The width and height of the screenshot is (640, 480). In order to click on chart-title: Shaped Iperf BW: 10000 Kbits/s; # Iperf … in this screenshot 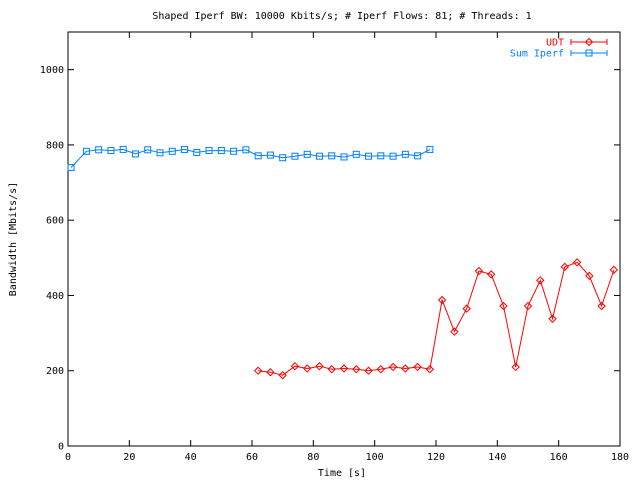, I will do `click(341, 16)`.